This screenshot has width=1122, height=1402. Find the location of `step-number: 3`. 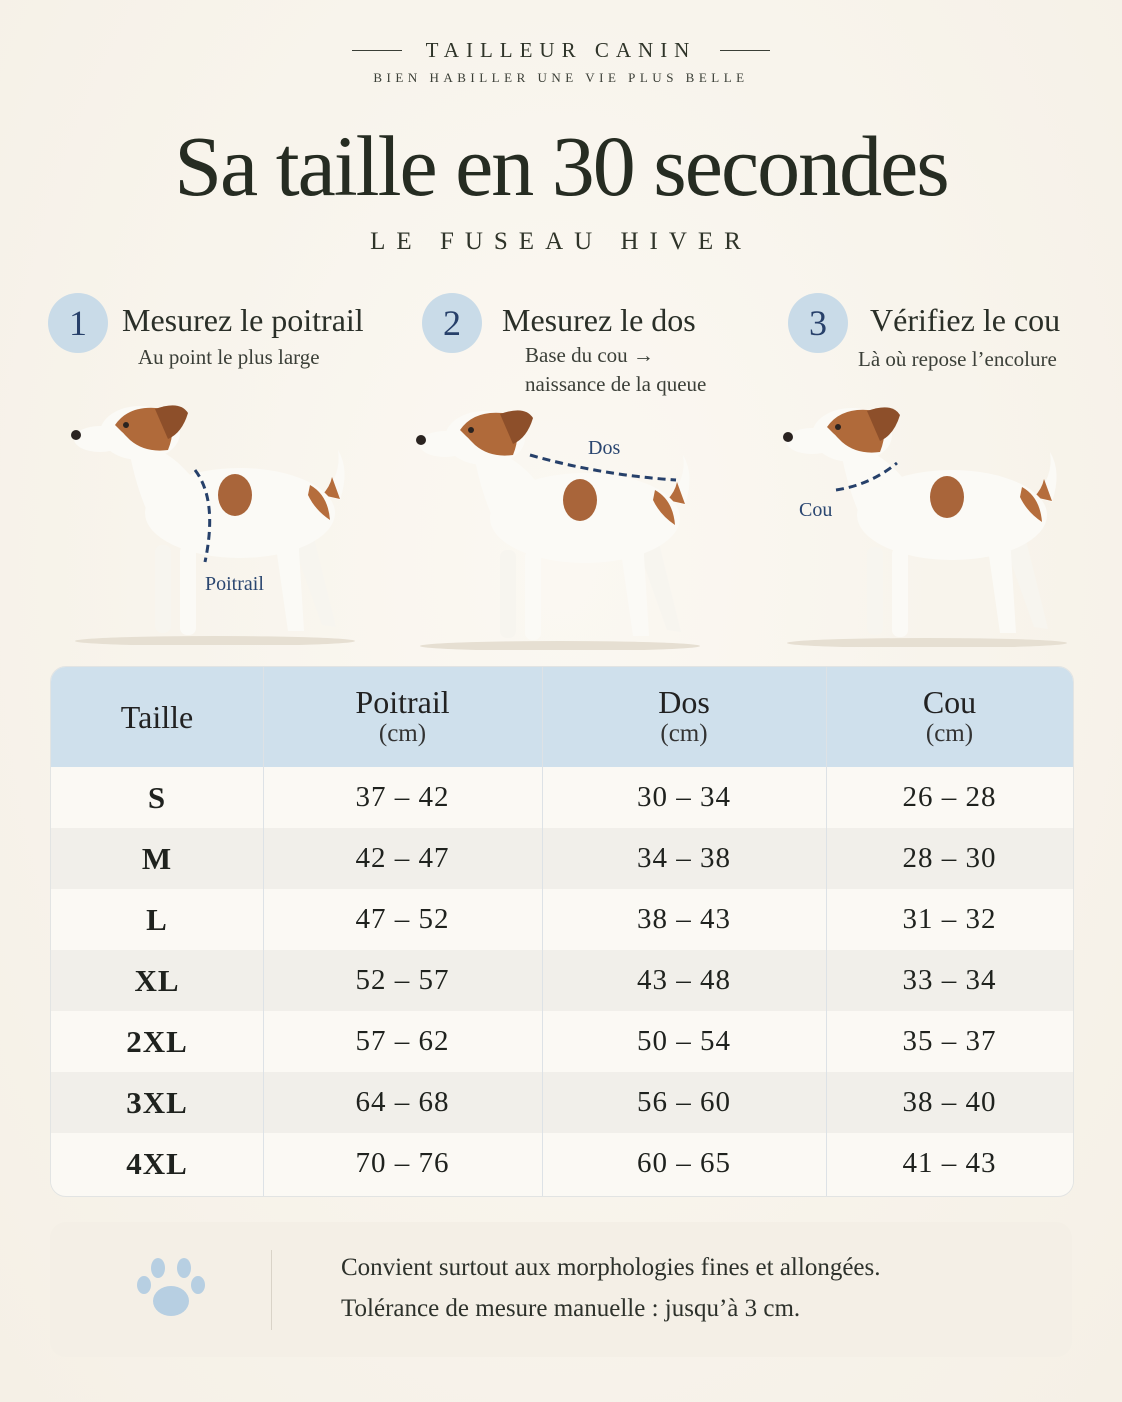

step-number: 3 is located at coordinates (818, 323).